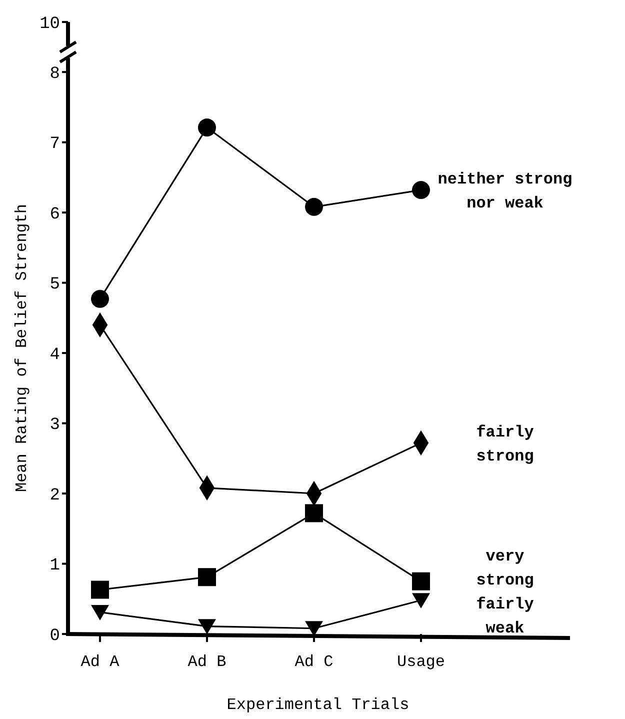 This screenshot has width=625, height=719. What do you see at coordinates (22, 348) in the screenshot?
I see `y-axis-title: Mean Rating of Belief Strength` at bounding box center [22, 348].